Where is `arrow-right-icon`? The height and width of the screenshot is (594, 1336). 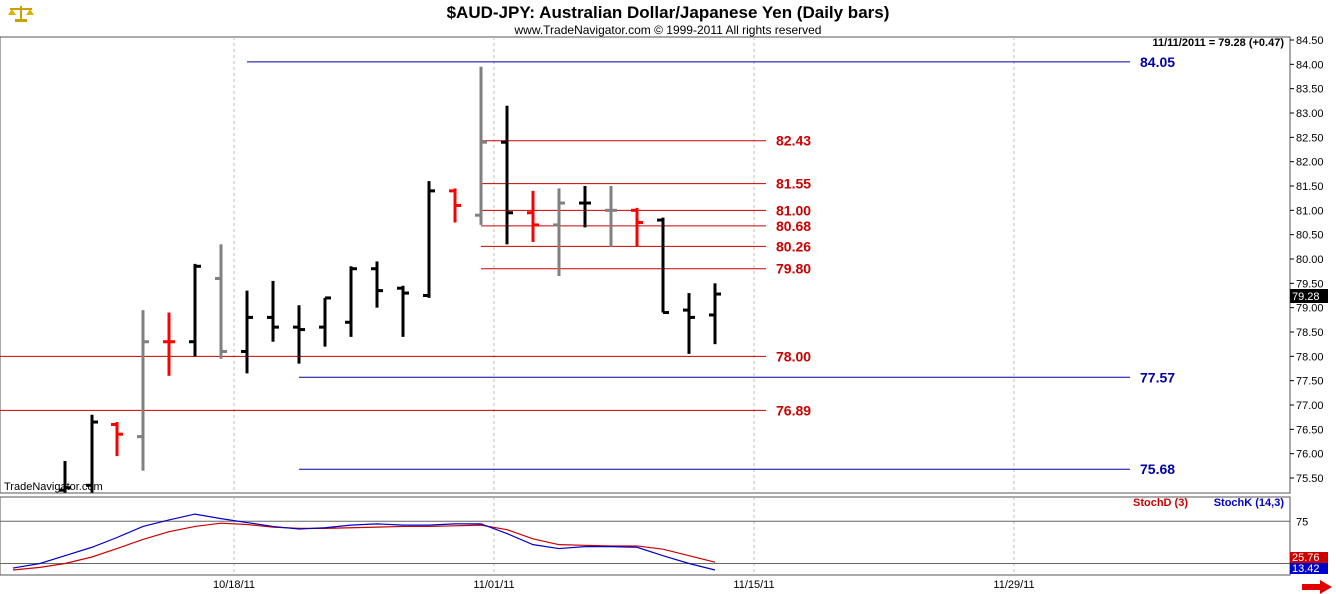
arrow-right-icon is located at coordinates (1317, 587).